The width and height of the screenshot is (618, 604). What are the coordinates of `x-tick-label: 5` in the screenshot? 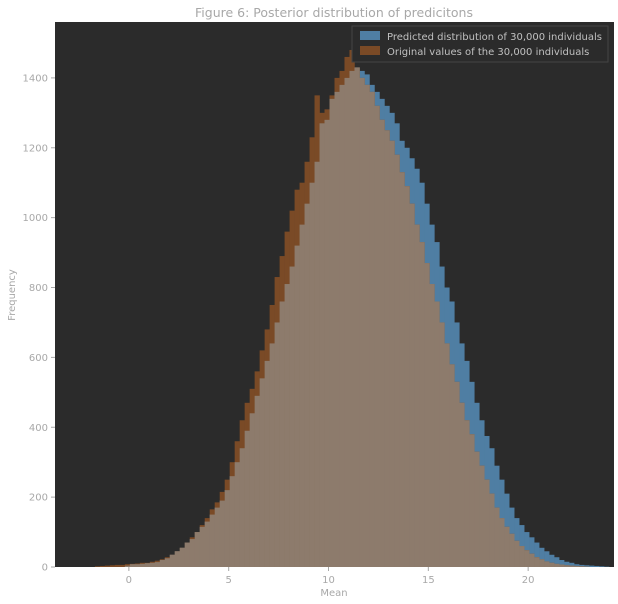 It's located at (229, 580).